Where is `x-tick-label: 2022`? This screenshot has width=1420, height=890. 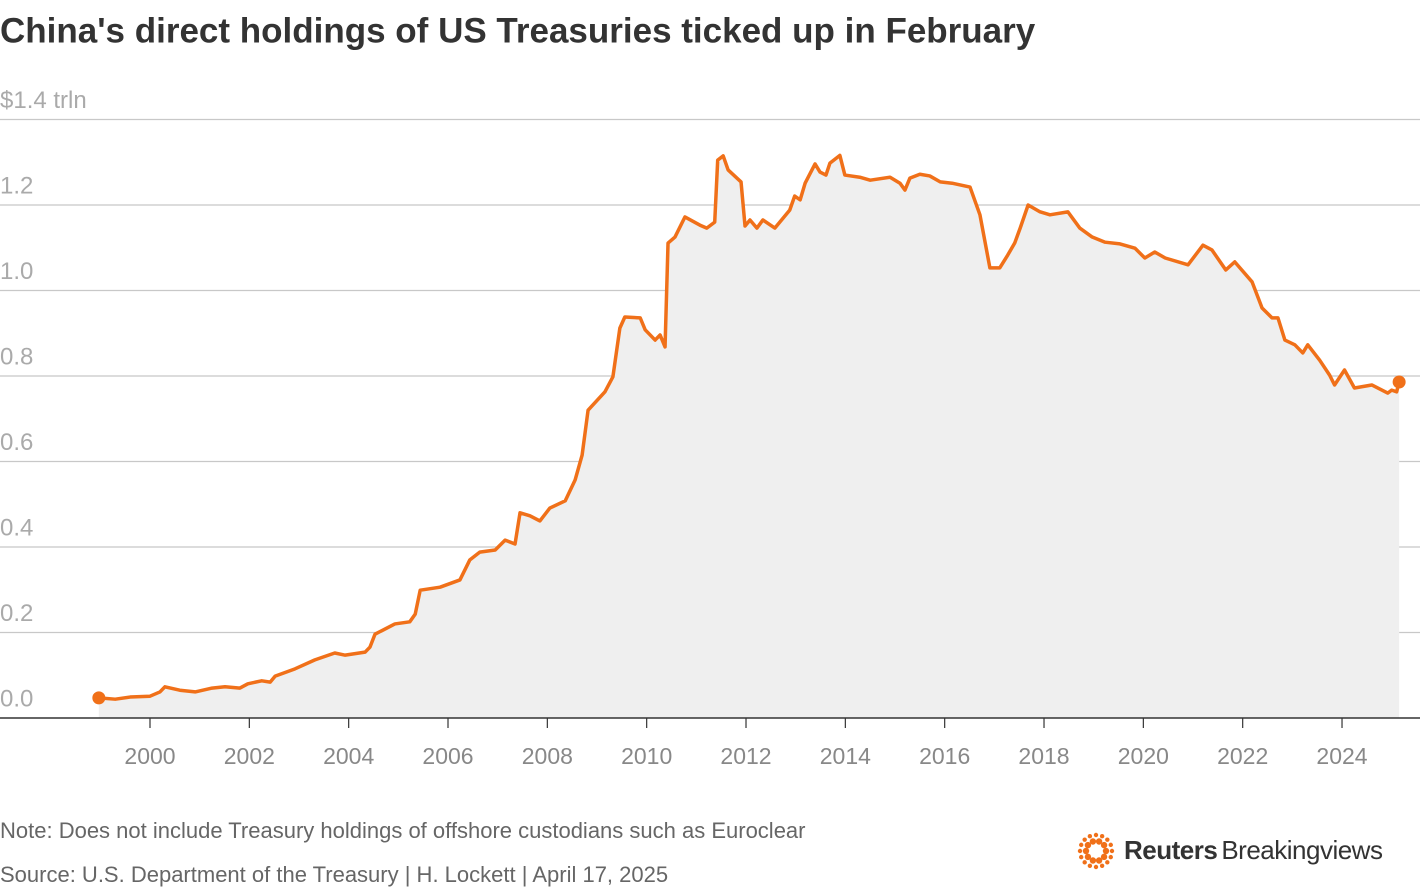
x-tick-label: 2022 is located at coordinates (1242, 756).